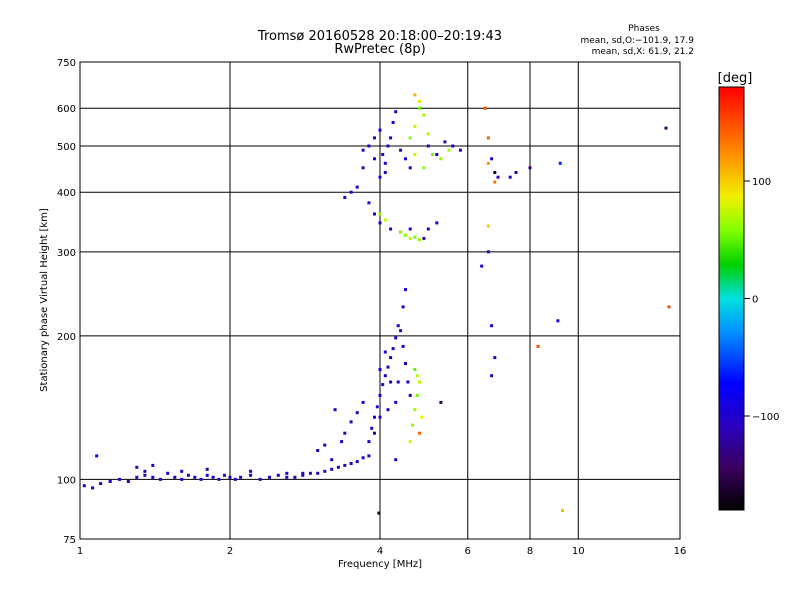 The width and height of the screenshot is (800, 600). What do you see at coordinates (379, 36) in the screenshot?
I see `chart-title: Tromsø 20160528 20:18:00–20:19:43` at bounding box center [379, 36].